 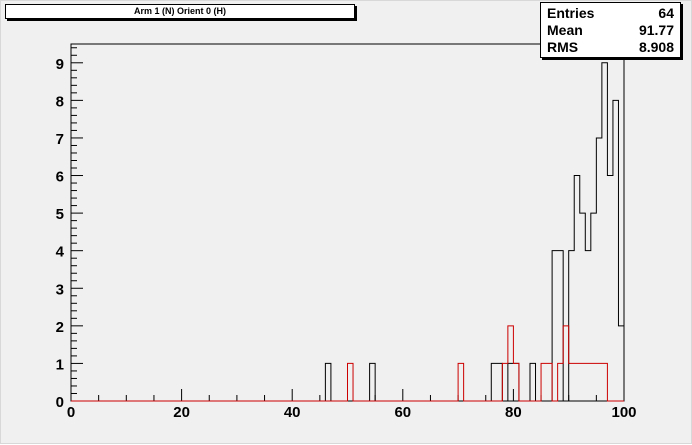 I want to click on x-tick-label: 80, so click(x=513, y=412).